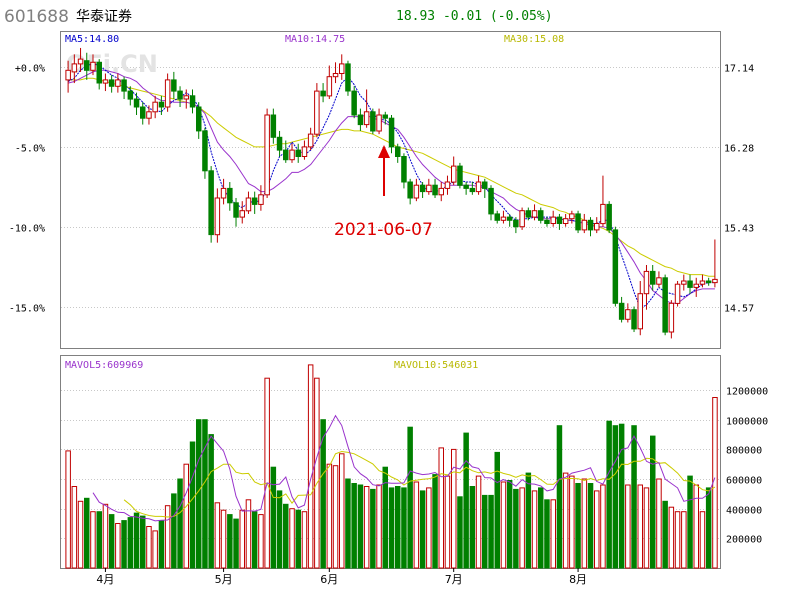 The image size is (800, 600). I want to click on date-annotation: 2021-06-07, so click(383, 192).